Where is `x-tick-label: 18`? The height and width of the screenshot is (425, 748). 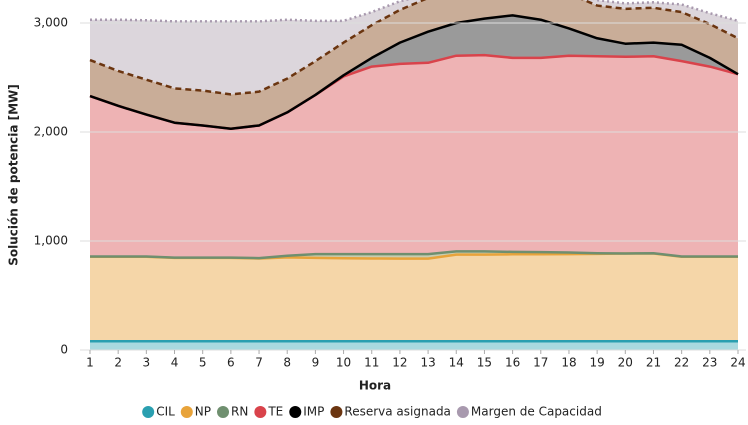
x-tick-label: 18 is located at coordinates (568, 363).